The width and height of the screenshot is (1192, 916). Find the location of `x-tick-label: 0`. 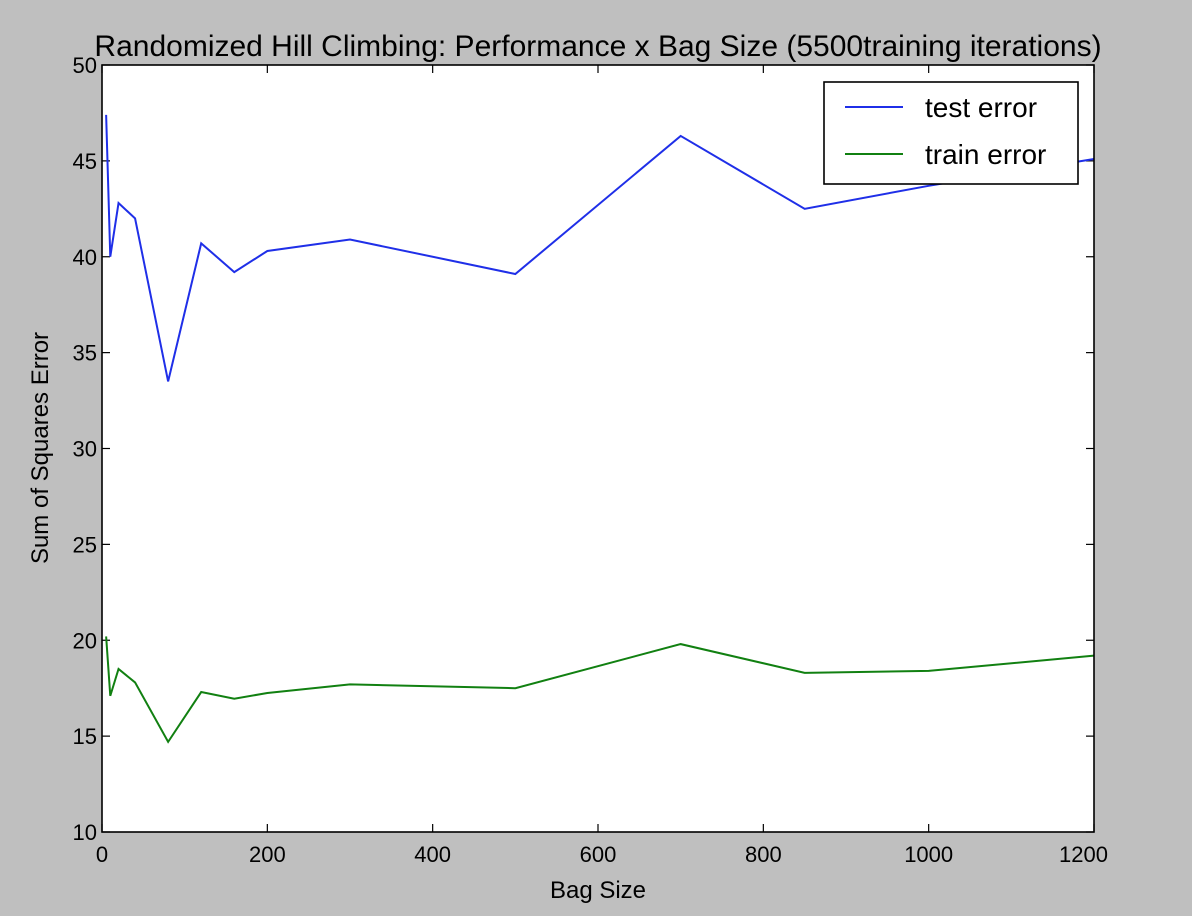

x-tick-label: 0 is located at coordinates (102, 854).